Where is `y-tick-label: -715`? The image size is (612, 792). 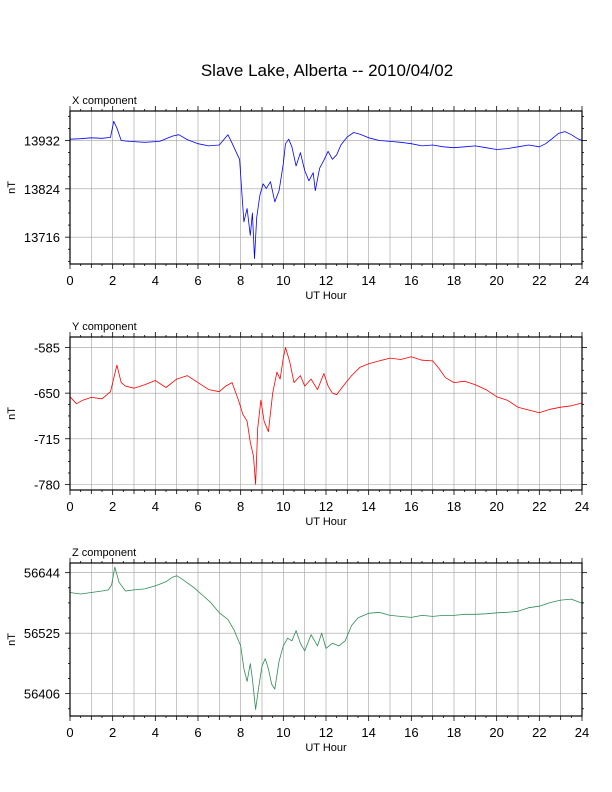 y-tick-label: -715 is located at coordinates (47, 439).